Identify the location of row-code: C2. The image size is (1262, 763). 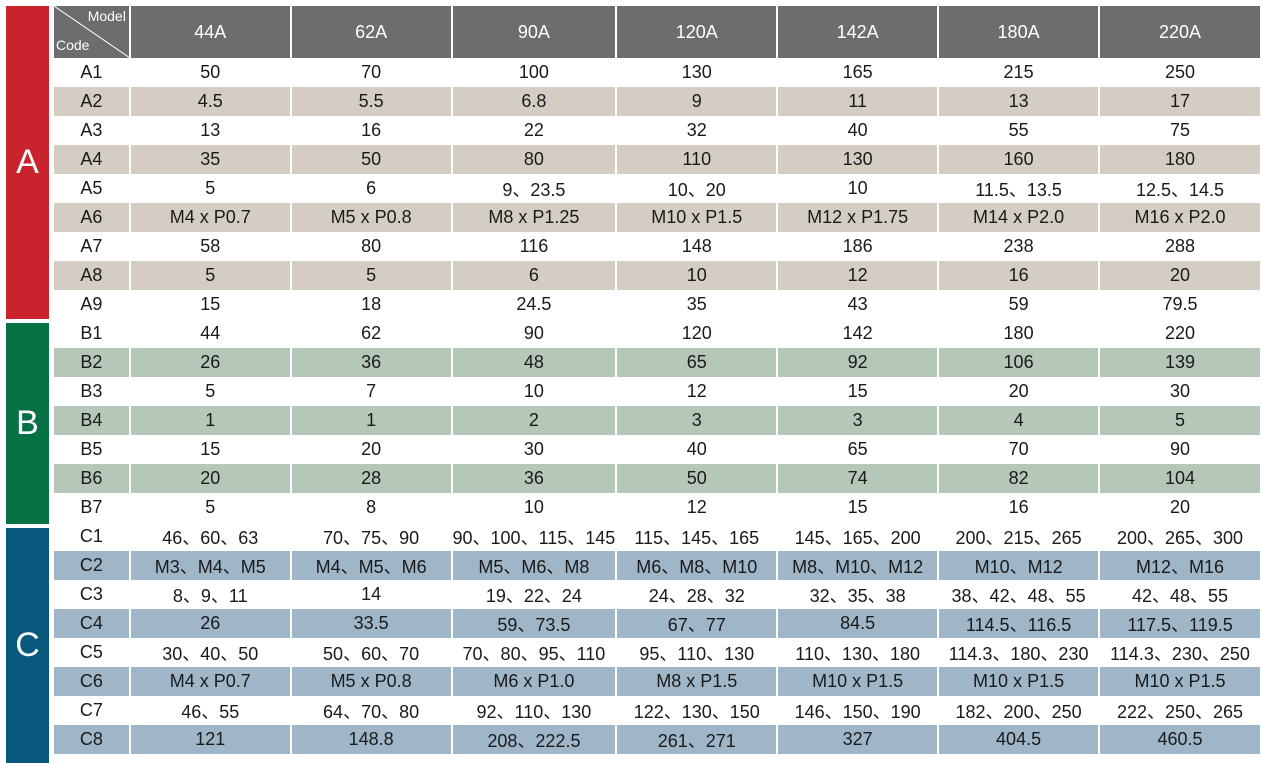
(92, 565).